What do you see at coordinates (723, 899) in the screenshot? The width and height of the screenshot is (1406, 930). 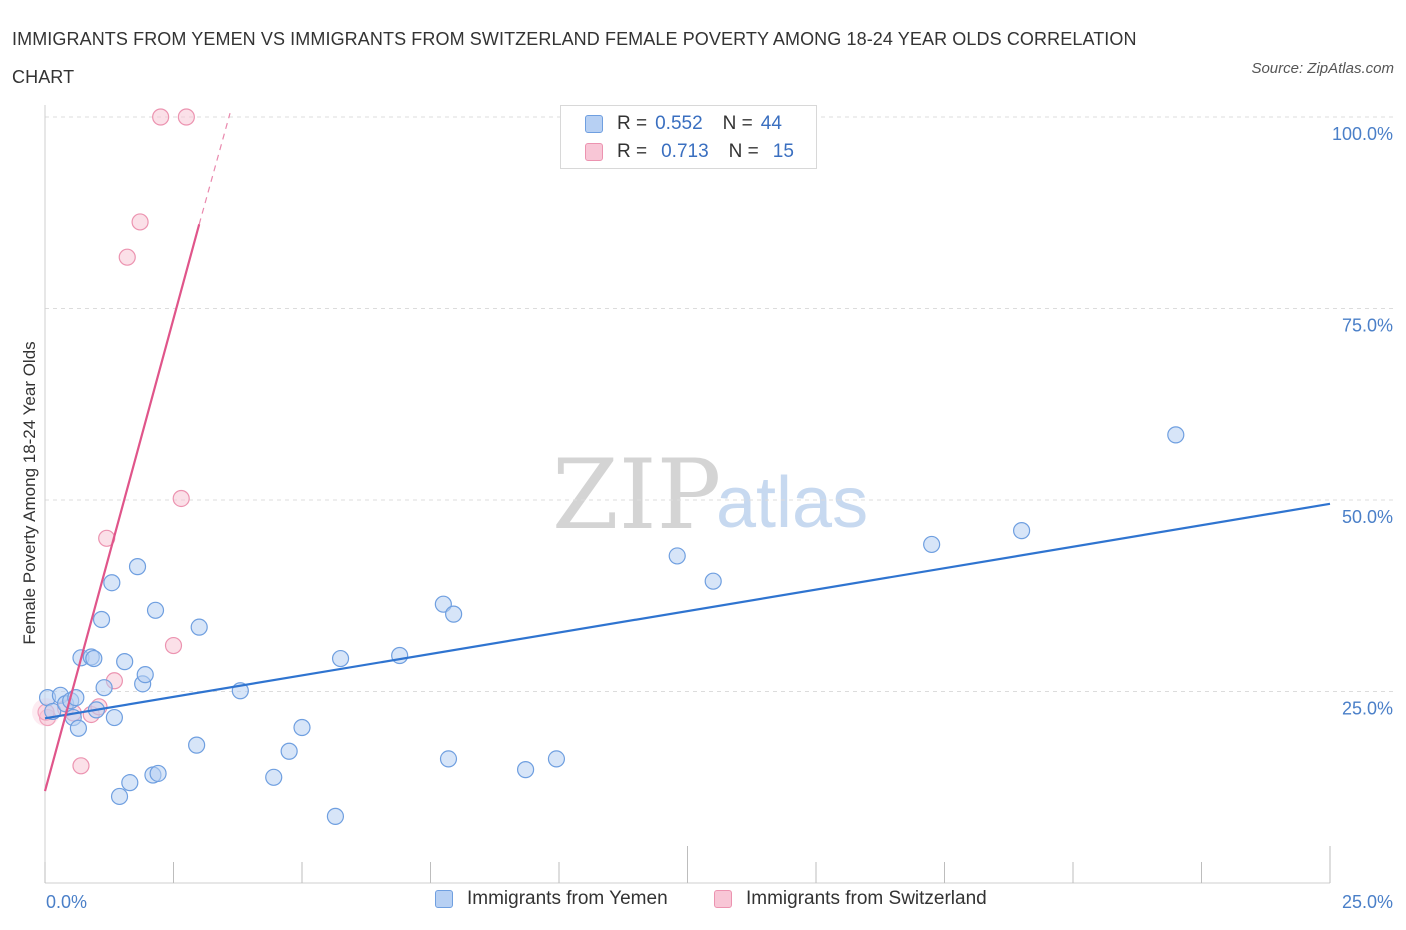 I see `switzerland-legend-icon` at bounding box center [723, 899].